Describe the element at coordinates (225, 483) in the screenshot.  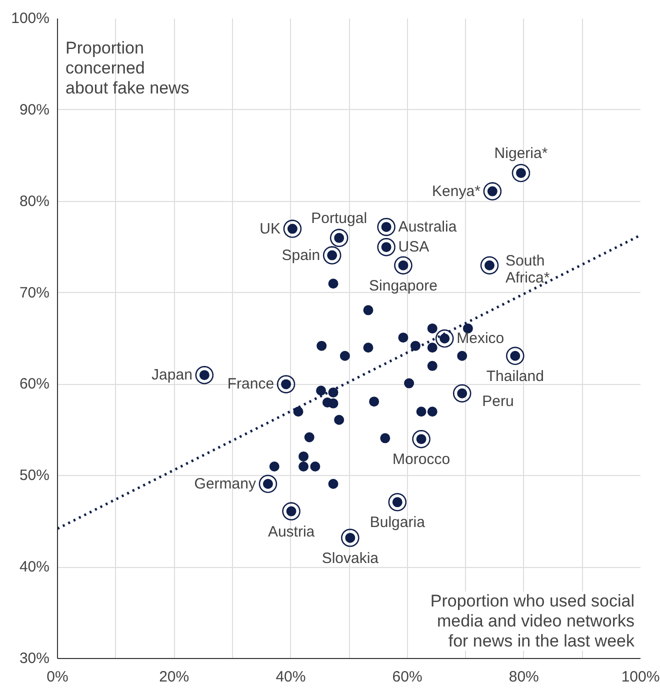
I see `annotation: Germany` at that location.